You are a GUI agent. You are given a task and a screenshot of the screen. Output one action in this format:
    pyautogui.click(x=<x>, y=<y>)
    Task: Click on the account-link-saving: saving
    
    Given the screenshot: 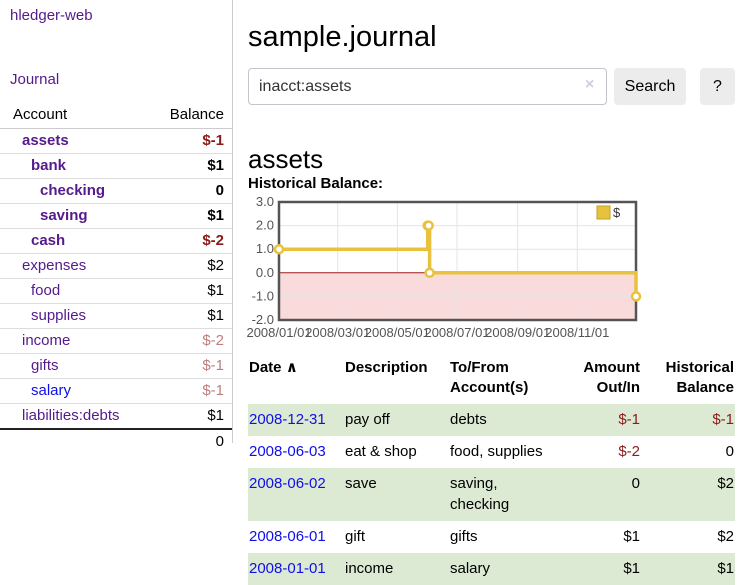 What is the action you would take?
    pyautogui.click(x=64, y=215)
    